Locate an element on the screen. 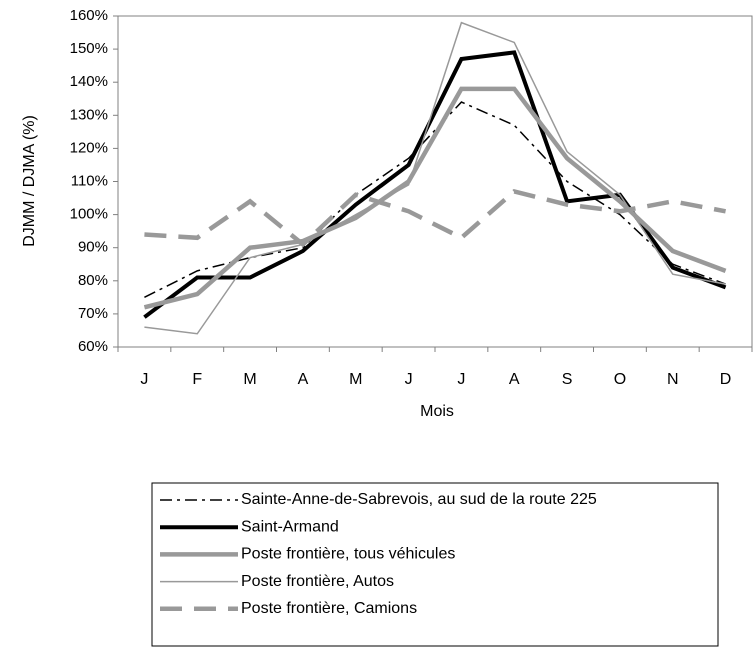 The width and height of the screenshot is (753, 647). legend-label: Poste frontière, tous véhicules is located at coordinates (348, 554).